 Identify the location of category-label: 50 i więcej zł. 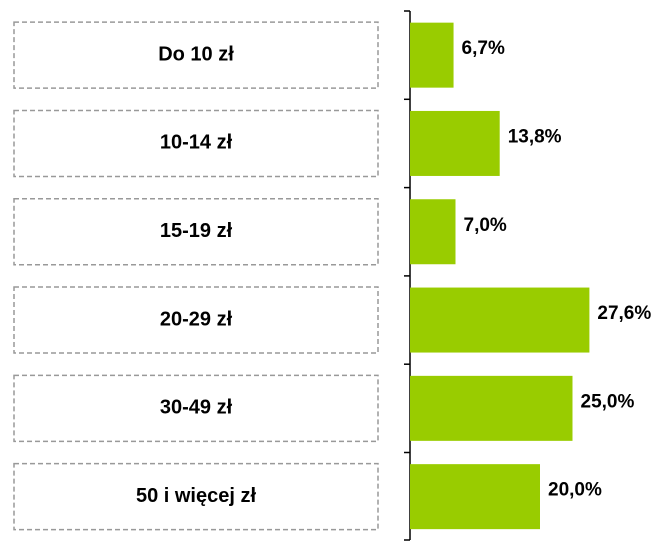
(196, 496).